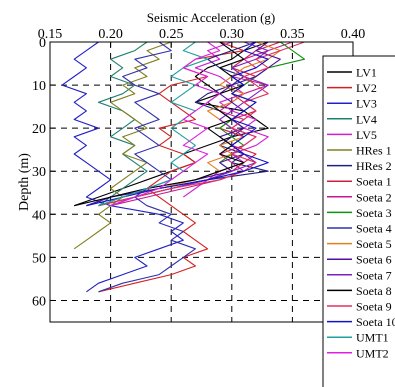 This screenshot has height=387, width=395. What do you see at coordinates (110, 34) in the screenshot?
I see `x-tick-label: 0.20` at bounding box center [110, 34].